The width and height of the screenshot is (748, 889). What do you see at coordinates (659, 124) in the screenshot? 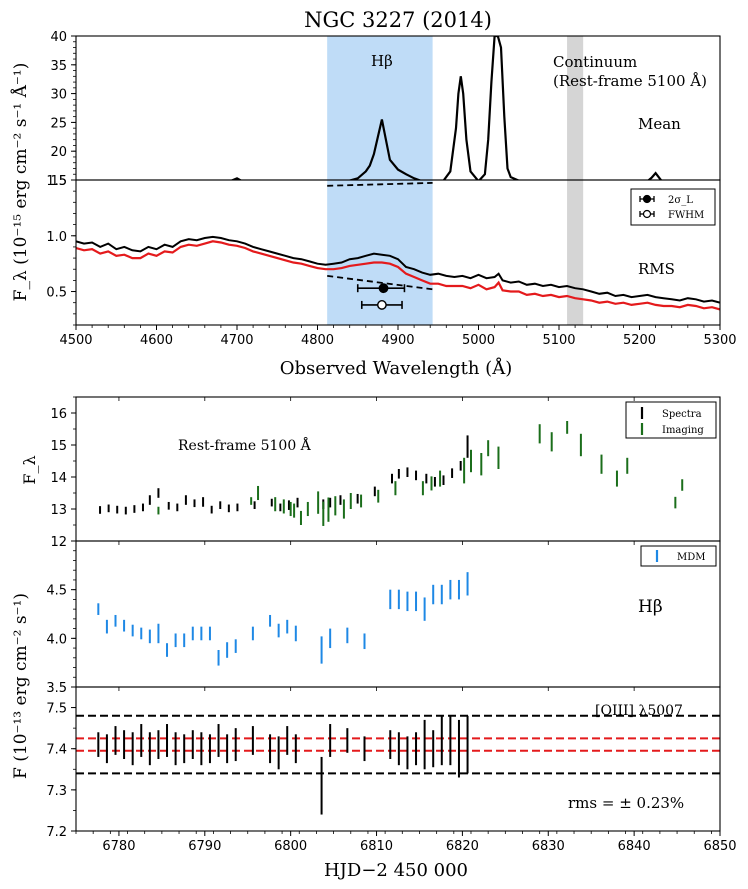
I see `mean-panel-label: Mean` at bounding box center [659, 124].